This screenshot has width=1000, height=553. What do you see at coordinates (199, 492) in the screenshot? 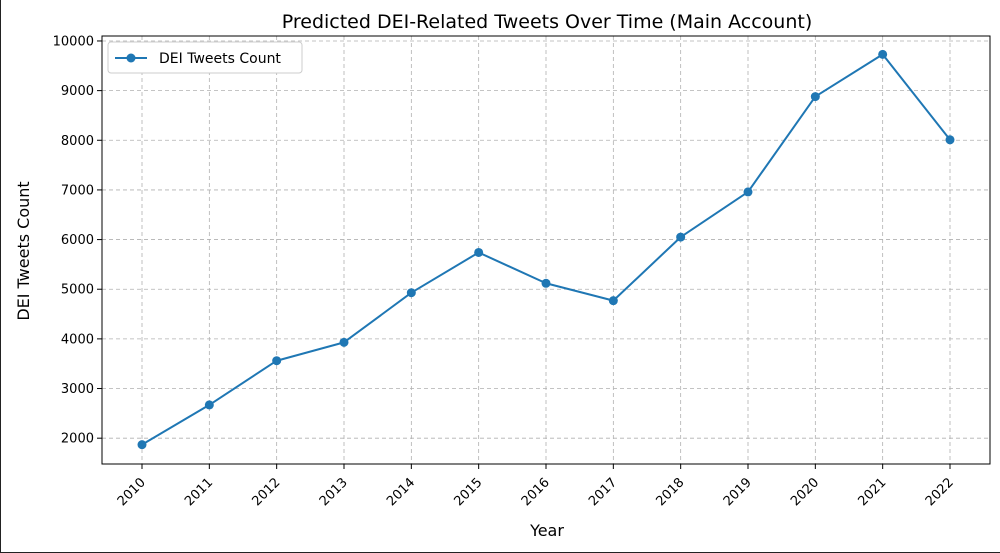
I see `x-tick-label: 2011` at bounding box center [199, 492].